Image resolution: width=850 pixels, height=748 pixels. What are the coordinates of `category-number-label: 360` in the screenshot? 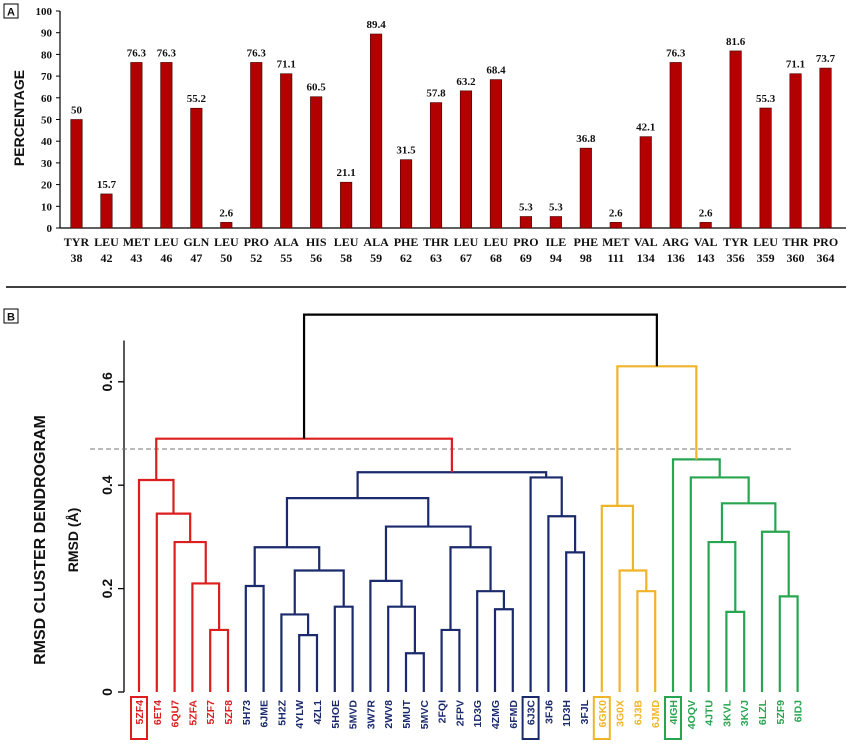 It's located at (796, 258).